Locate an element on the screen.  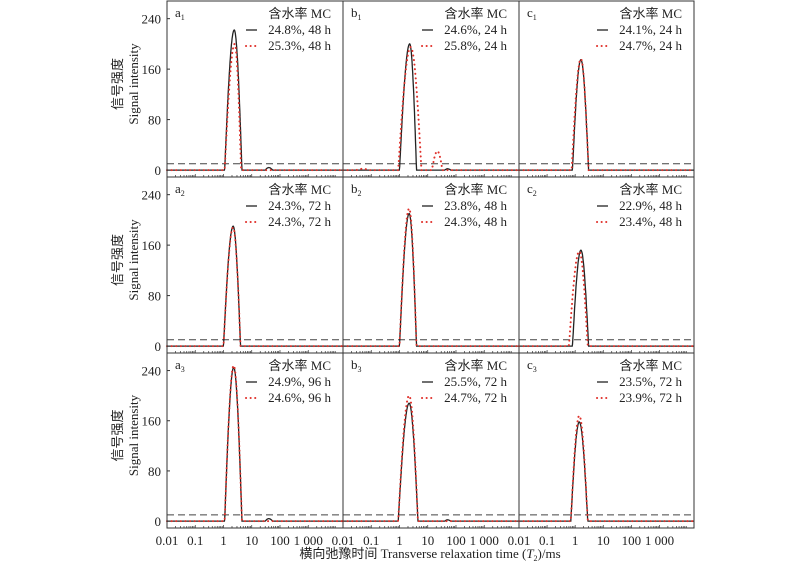
legend-entry: 24.1%, 24 h is located at coordinates (650, 29).